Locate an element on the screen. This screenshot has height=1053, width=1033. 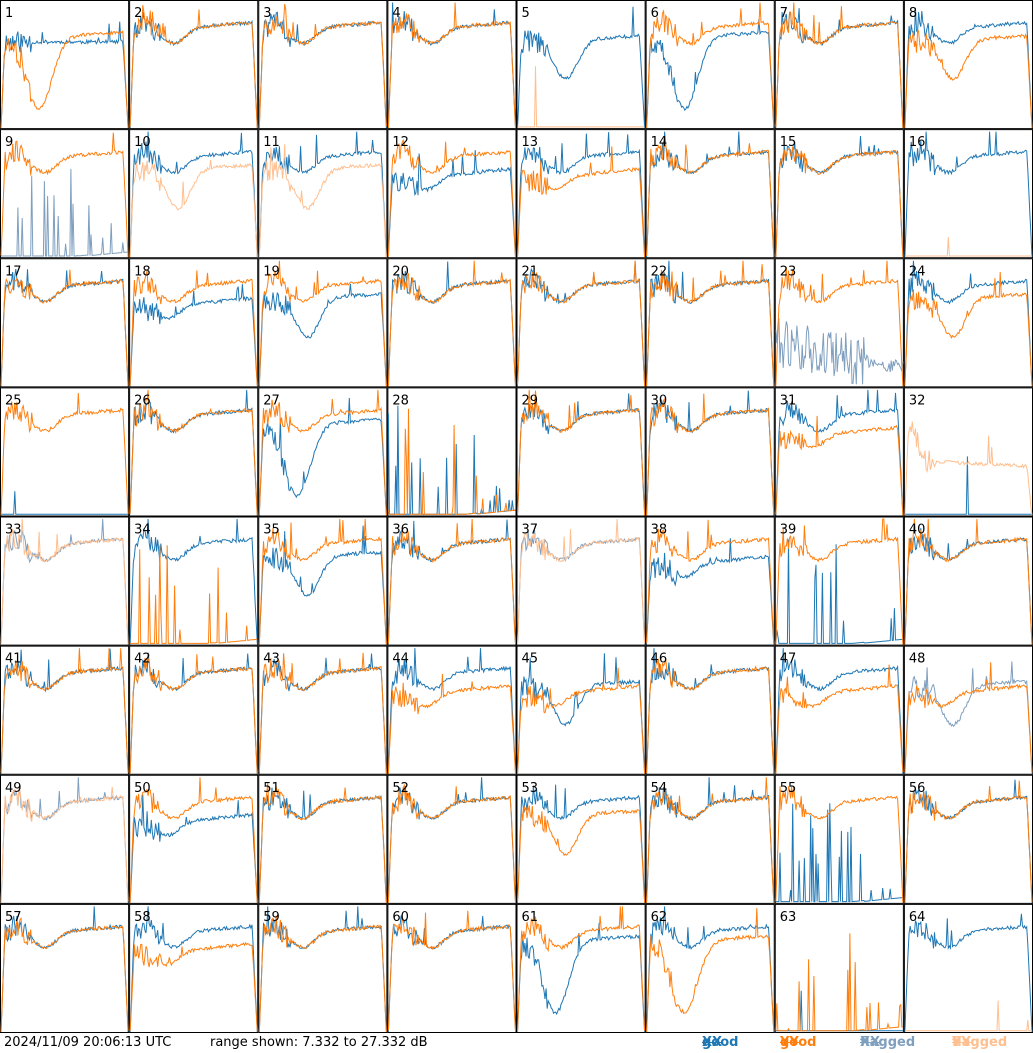
panel-52: 52 is located at coordinates (452, 839).